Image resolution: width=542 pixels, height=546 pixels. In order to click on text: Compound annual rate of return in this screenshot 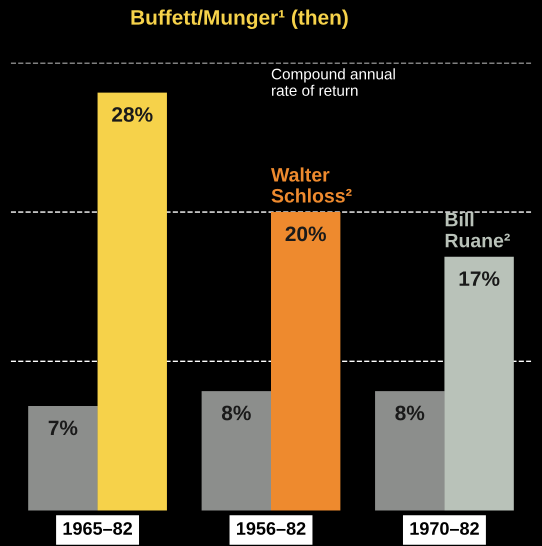, I will do `click(333, 82)`.